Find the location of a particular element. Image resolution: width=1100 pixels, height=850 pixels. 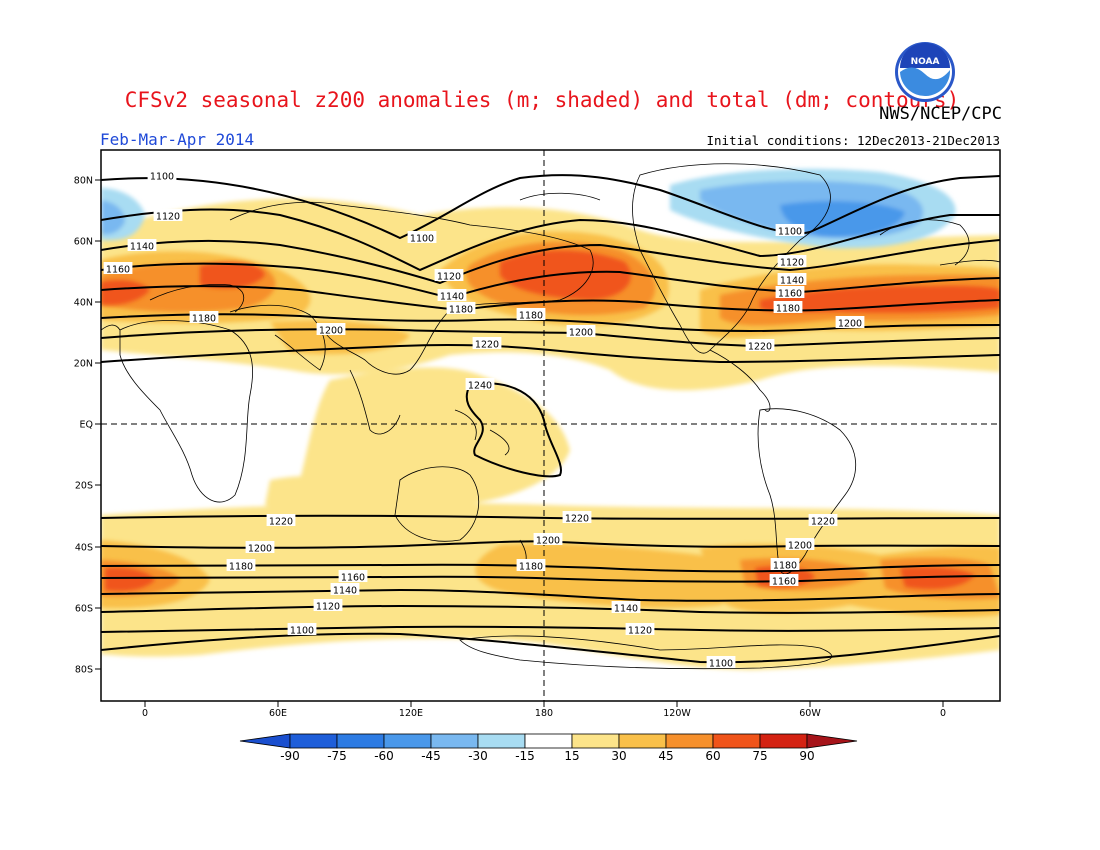

lat-tick-label: 40N is located at coordinates (83, 303).